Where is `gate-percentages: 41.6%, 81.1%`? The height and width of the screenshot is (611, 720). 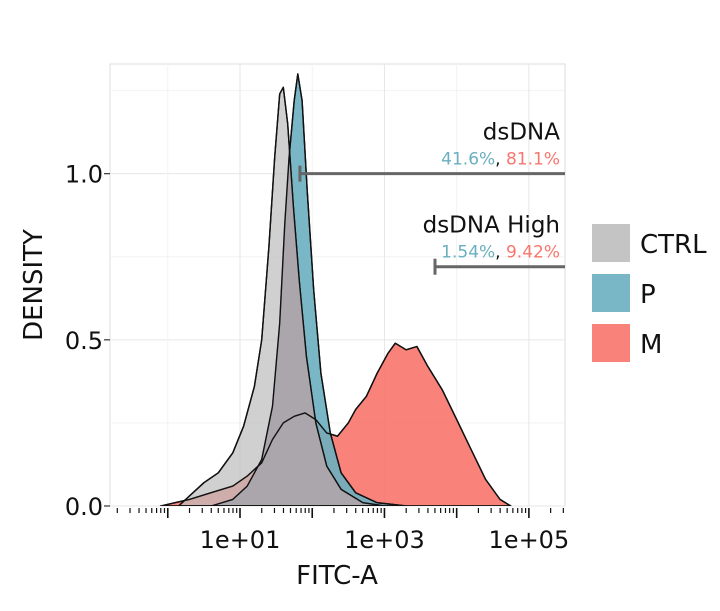
gate-percentages: 41.6%, 81.1% is located at coordinates (500, 160).